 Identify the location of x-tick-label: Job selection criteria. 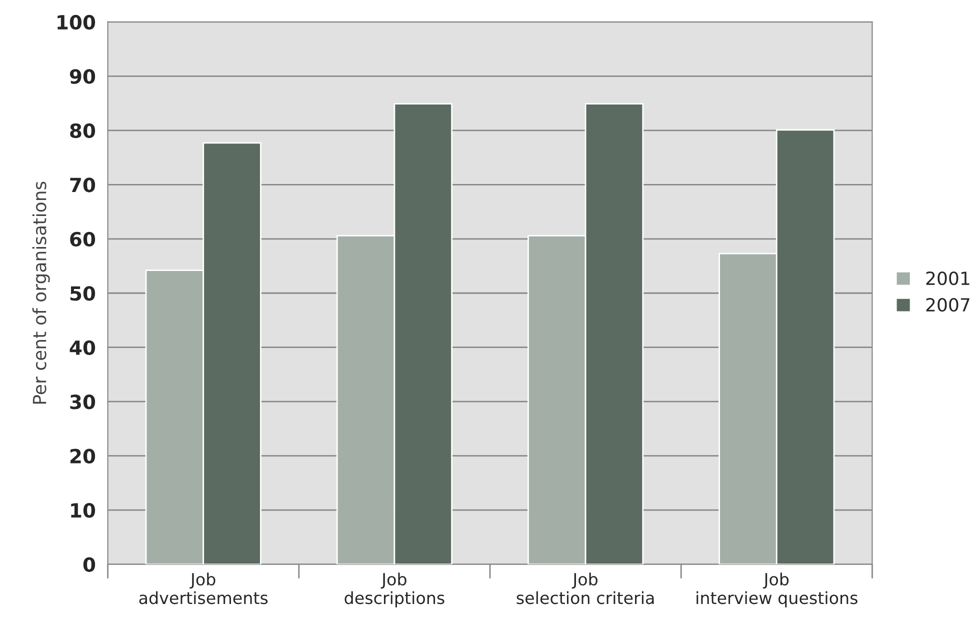
(585, 588).